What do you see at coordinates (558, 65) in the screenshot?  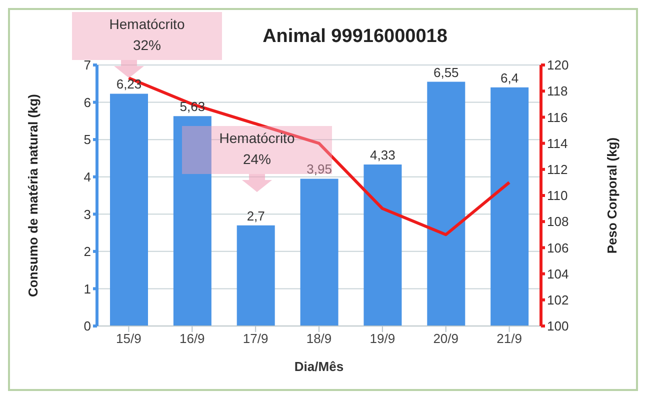 I see `y2-tick-label: 120` at bounding box center [558, 65].